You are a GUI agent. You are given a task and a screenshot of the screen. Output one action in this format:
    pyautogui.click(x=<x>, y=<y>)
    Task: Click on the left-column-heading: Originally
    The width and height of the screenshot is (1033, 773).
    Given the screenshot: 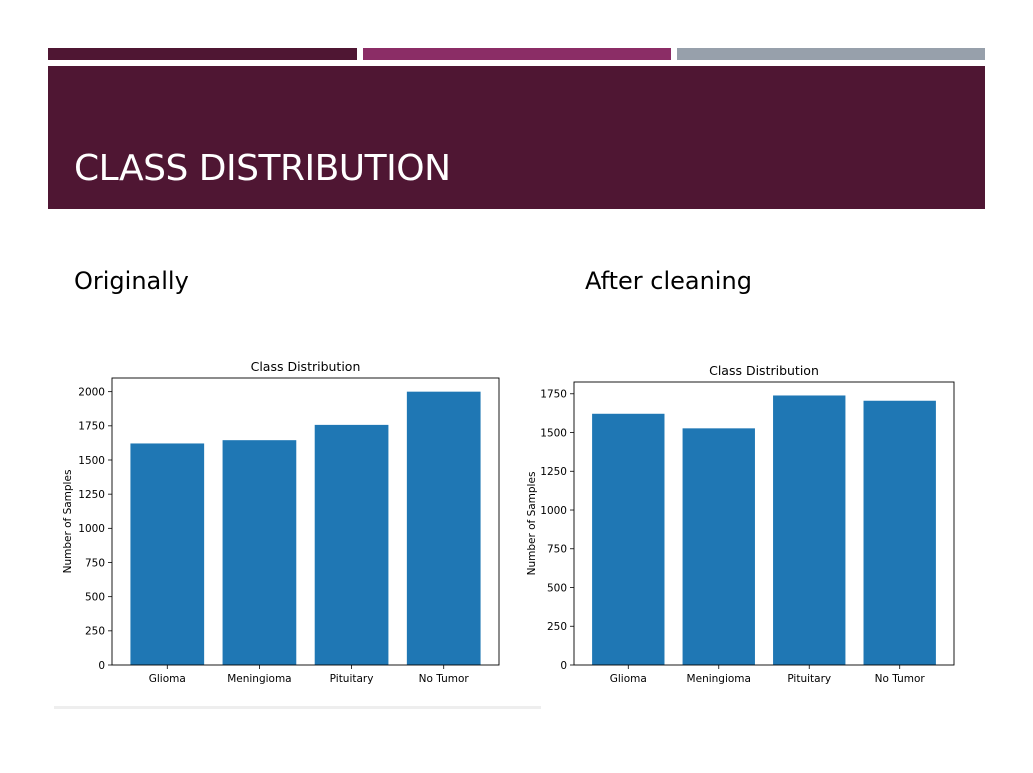 What is the action you would take?
    pyautogui.click(x=131, y=281)
    